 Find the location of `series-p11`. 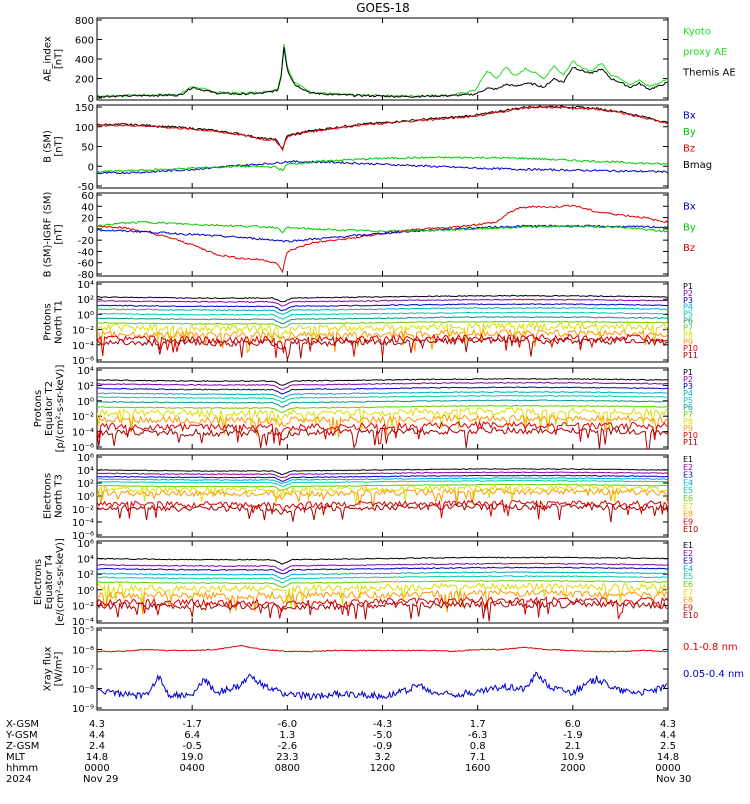

series-p11 is located at coordinates (382, 437).